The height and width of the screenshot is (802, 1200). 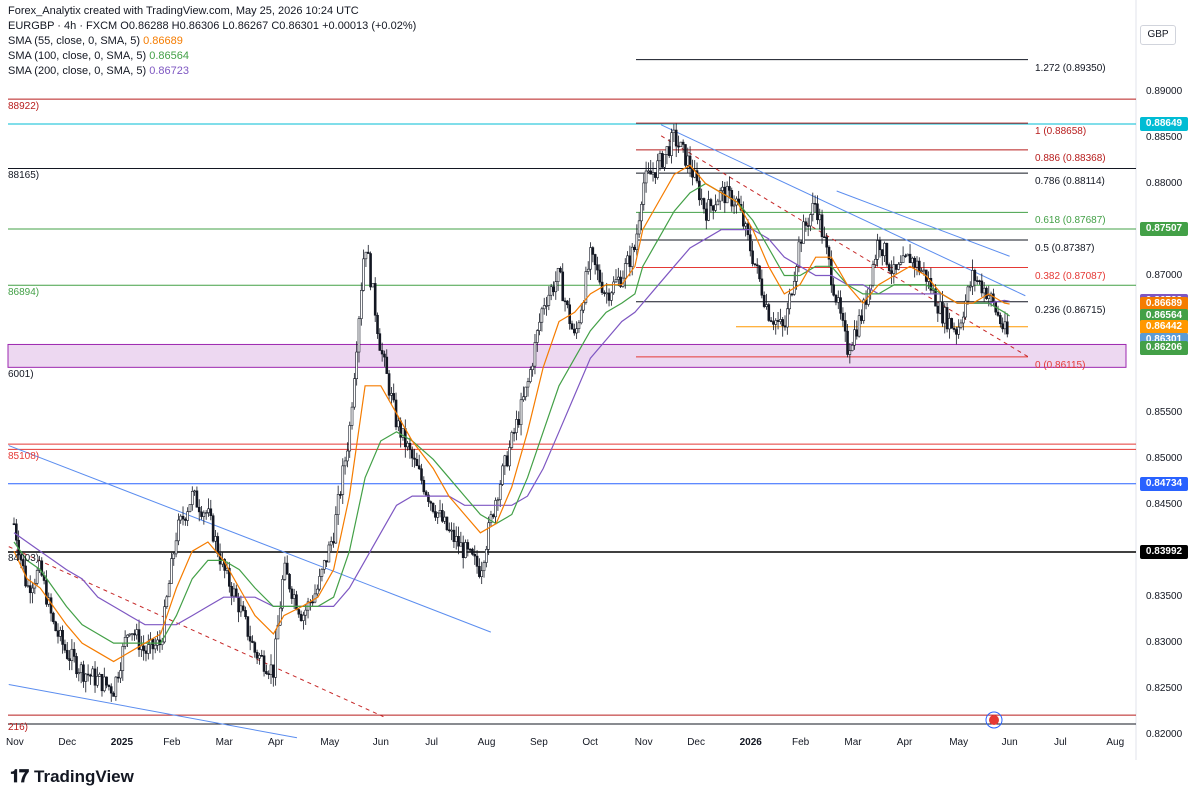 I want to click on price-label-0: 0.88649, so click(x=1164, y=123).